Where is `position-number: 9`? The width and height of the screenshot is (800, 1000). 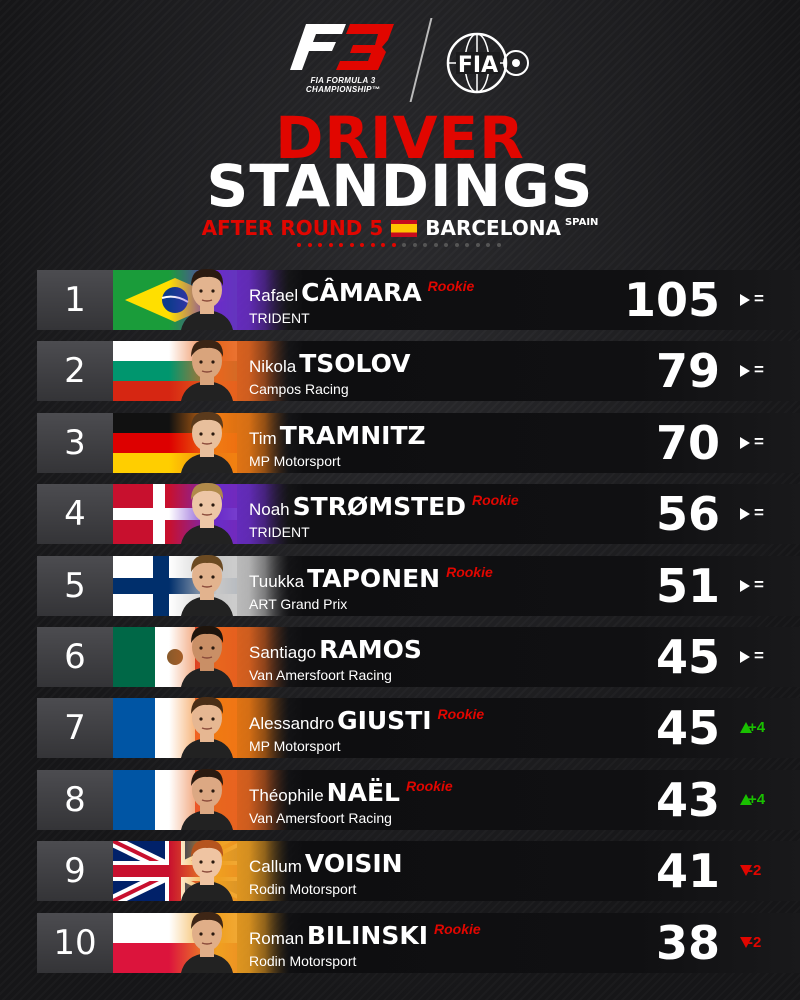 position-number: 9 is located at coordinates (75, 871).